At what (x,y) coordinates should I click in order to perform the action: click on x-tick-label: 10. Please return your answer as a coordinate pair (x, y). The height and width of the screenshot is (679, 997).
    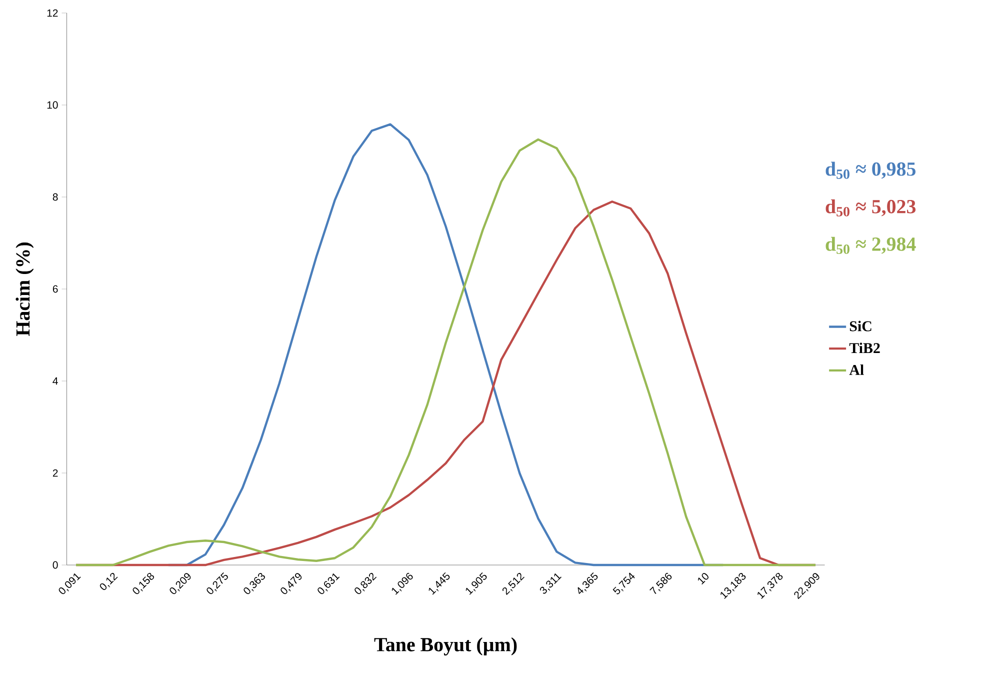
    Looking at the image, I should click on (703, 579).